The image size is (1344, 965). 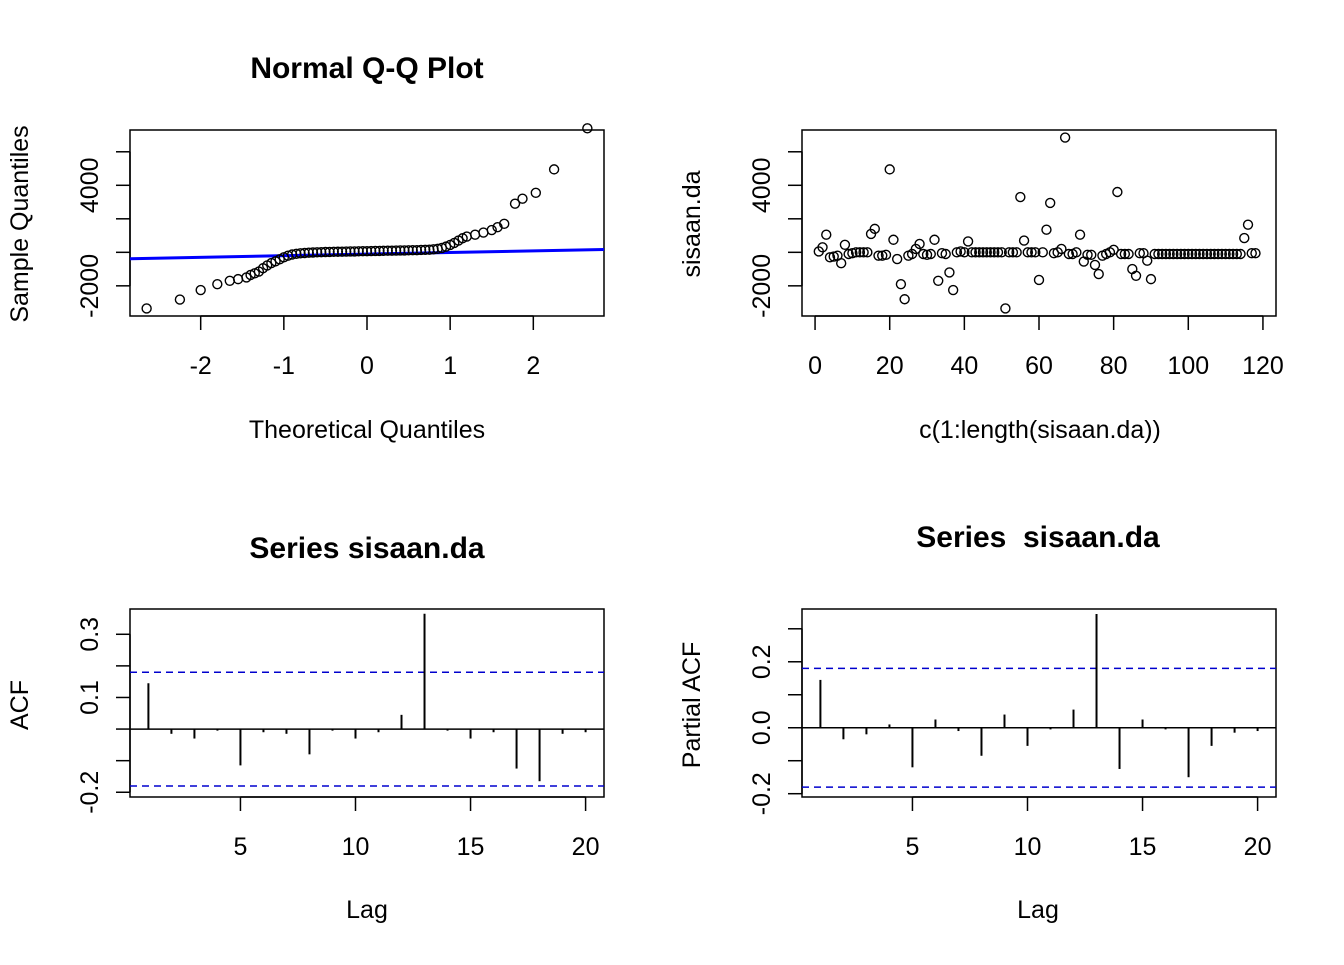 I want to click on acf-y-tick-label: 0.3, so click(x=90, y=634).